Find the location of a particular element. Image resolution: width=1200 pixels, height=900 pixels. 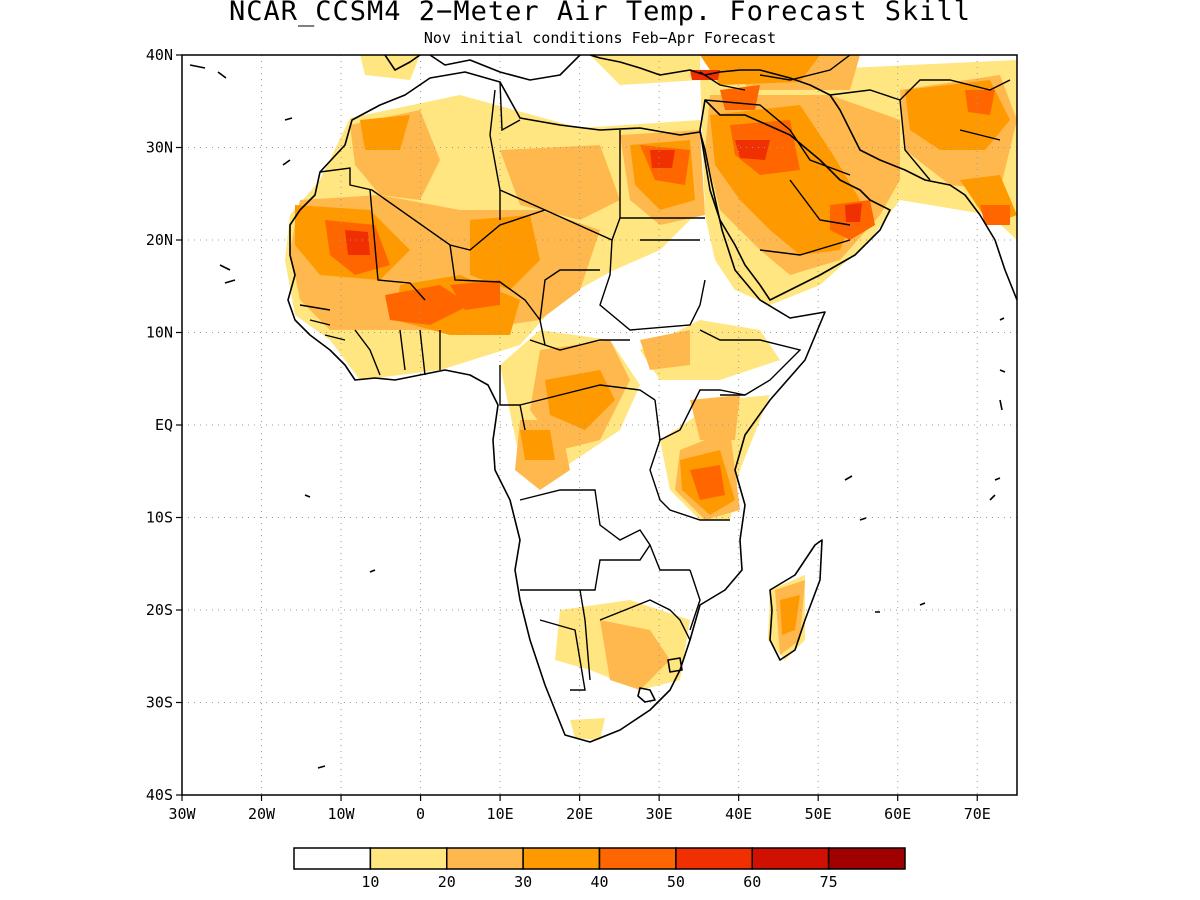

longitude-axis: 30W 20W 10W 0 10E 20E 30E 40E 50E 60E 70E is located at coordinates (579, 809).